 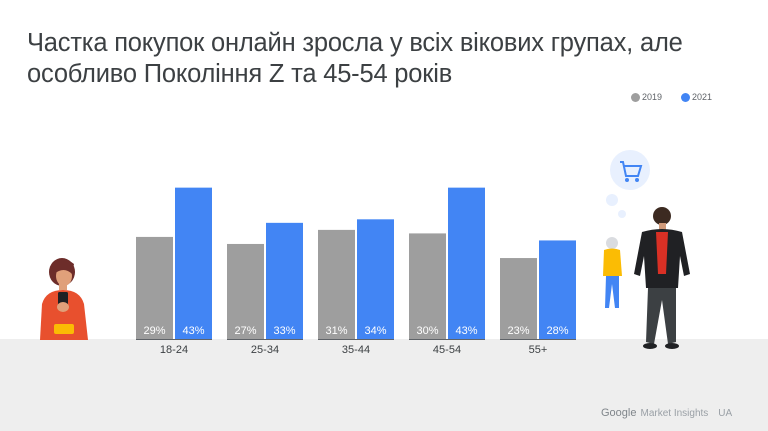 I want to click on x-tick-label-45-54: 45-54, so click(x=447, y=350).